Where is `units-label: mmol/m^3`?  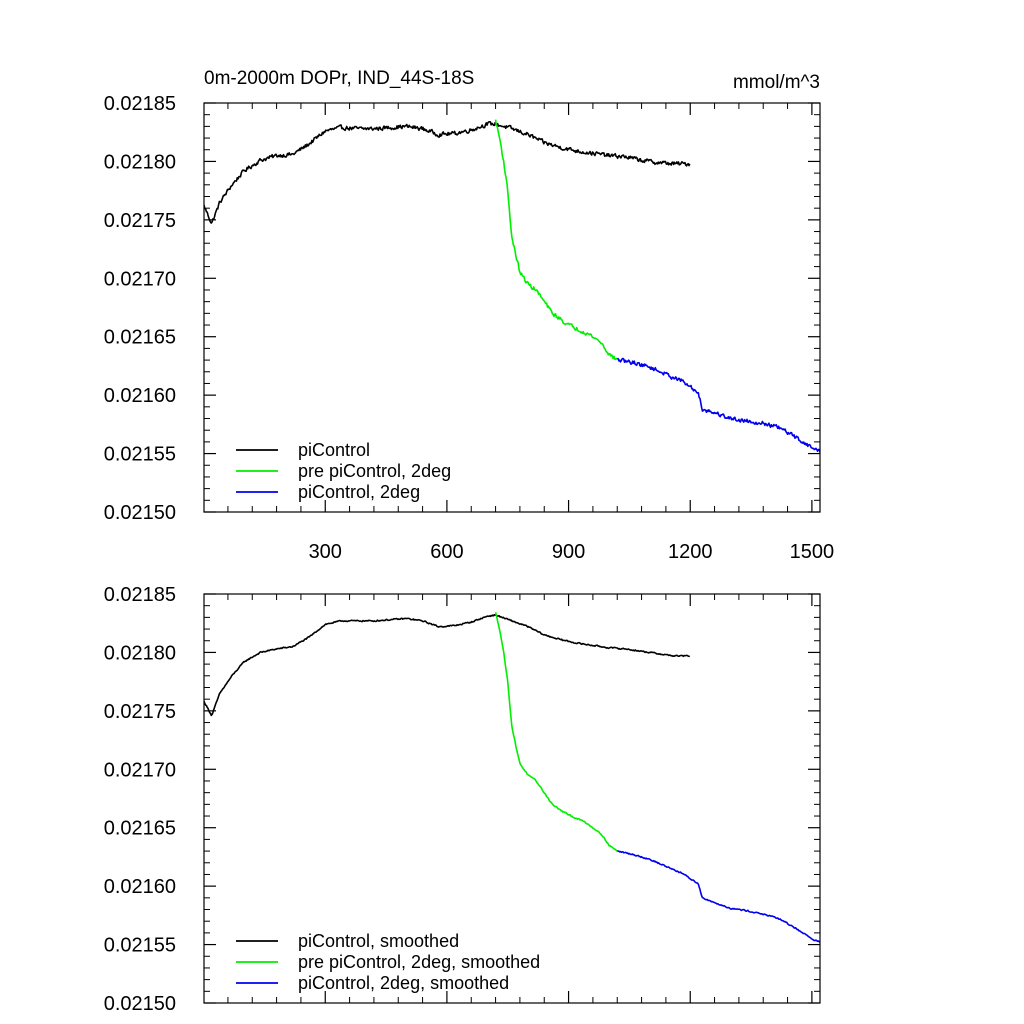 units-label: mmol/m^3 is located at coordinates (776, 82).